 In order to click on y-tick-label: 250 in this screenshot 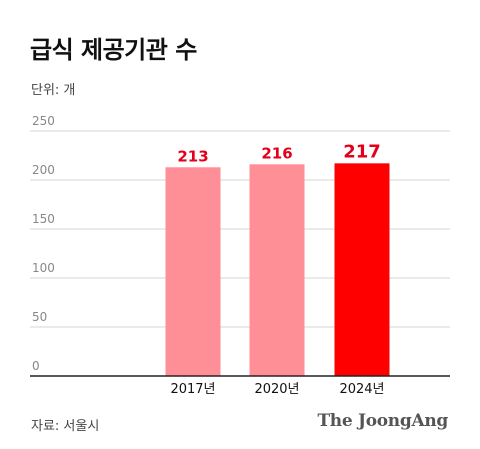, I will do `click(43, 121)`.